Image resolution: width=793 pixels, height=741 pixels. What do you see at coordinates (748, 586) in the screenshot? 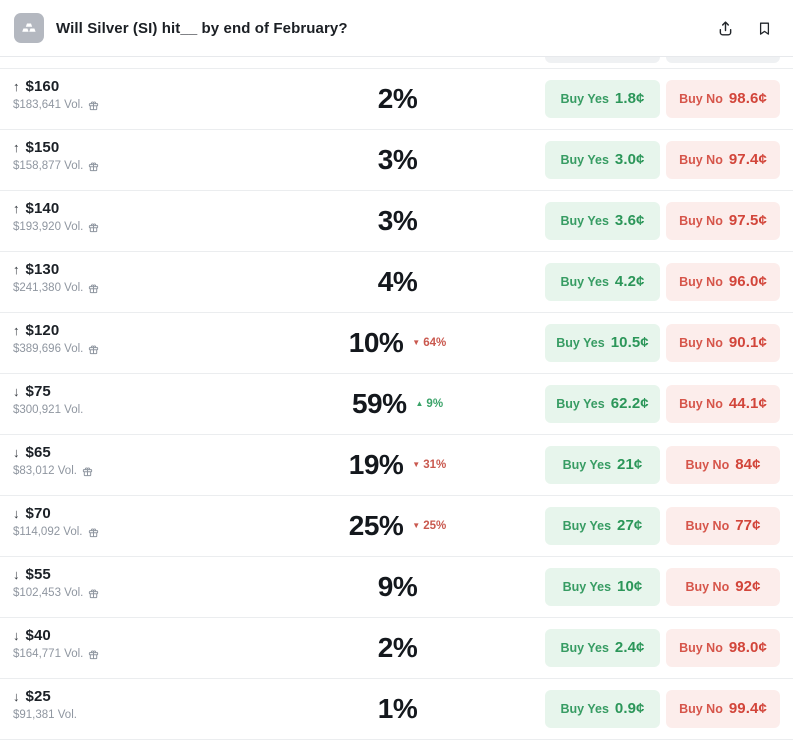
I see `buy-no-price: 92¢` at bounding box center [748, 586].